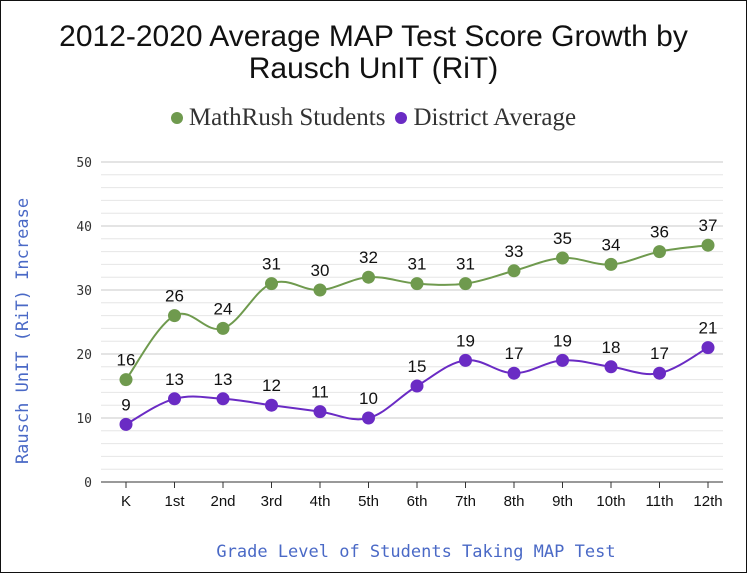 Image resolution: width=747 pixels, height=573 pixels. I want to click on x-tick-label: 3rd, so click(272, 501).